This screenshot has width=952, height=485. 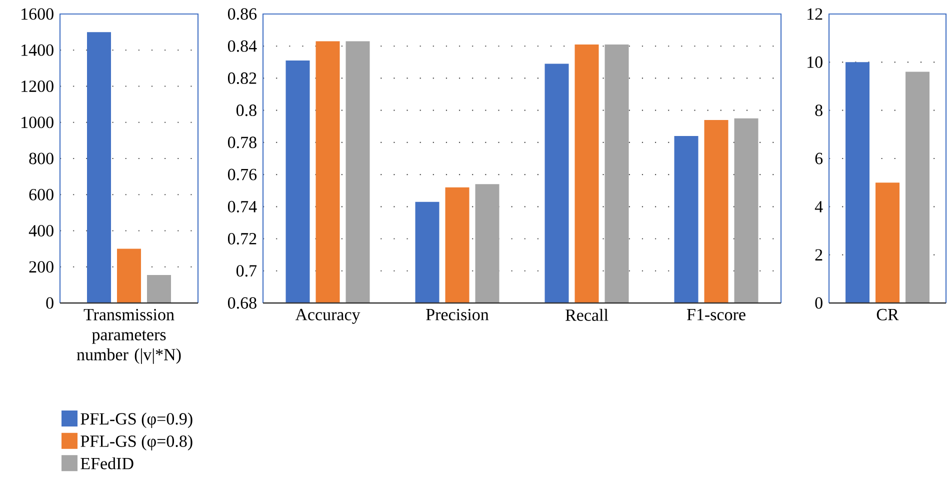 I want to click on x-tick-label: Accuracy, so click(x=327, y=316).